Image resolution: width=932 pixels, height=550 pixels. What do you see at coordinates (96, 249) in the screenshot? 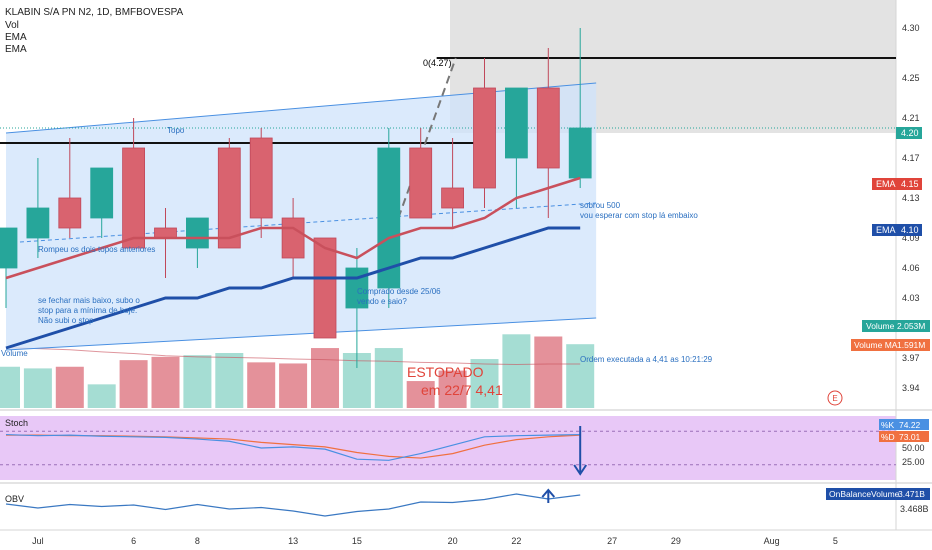
I see `rompeu-label: Rompeu os dois topos anteriores` at bounding box center [96, 249].